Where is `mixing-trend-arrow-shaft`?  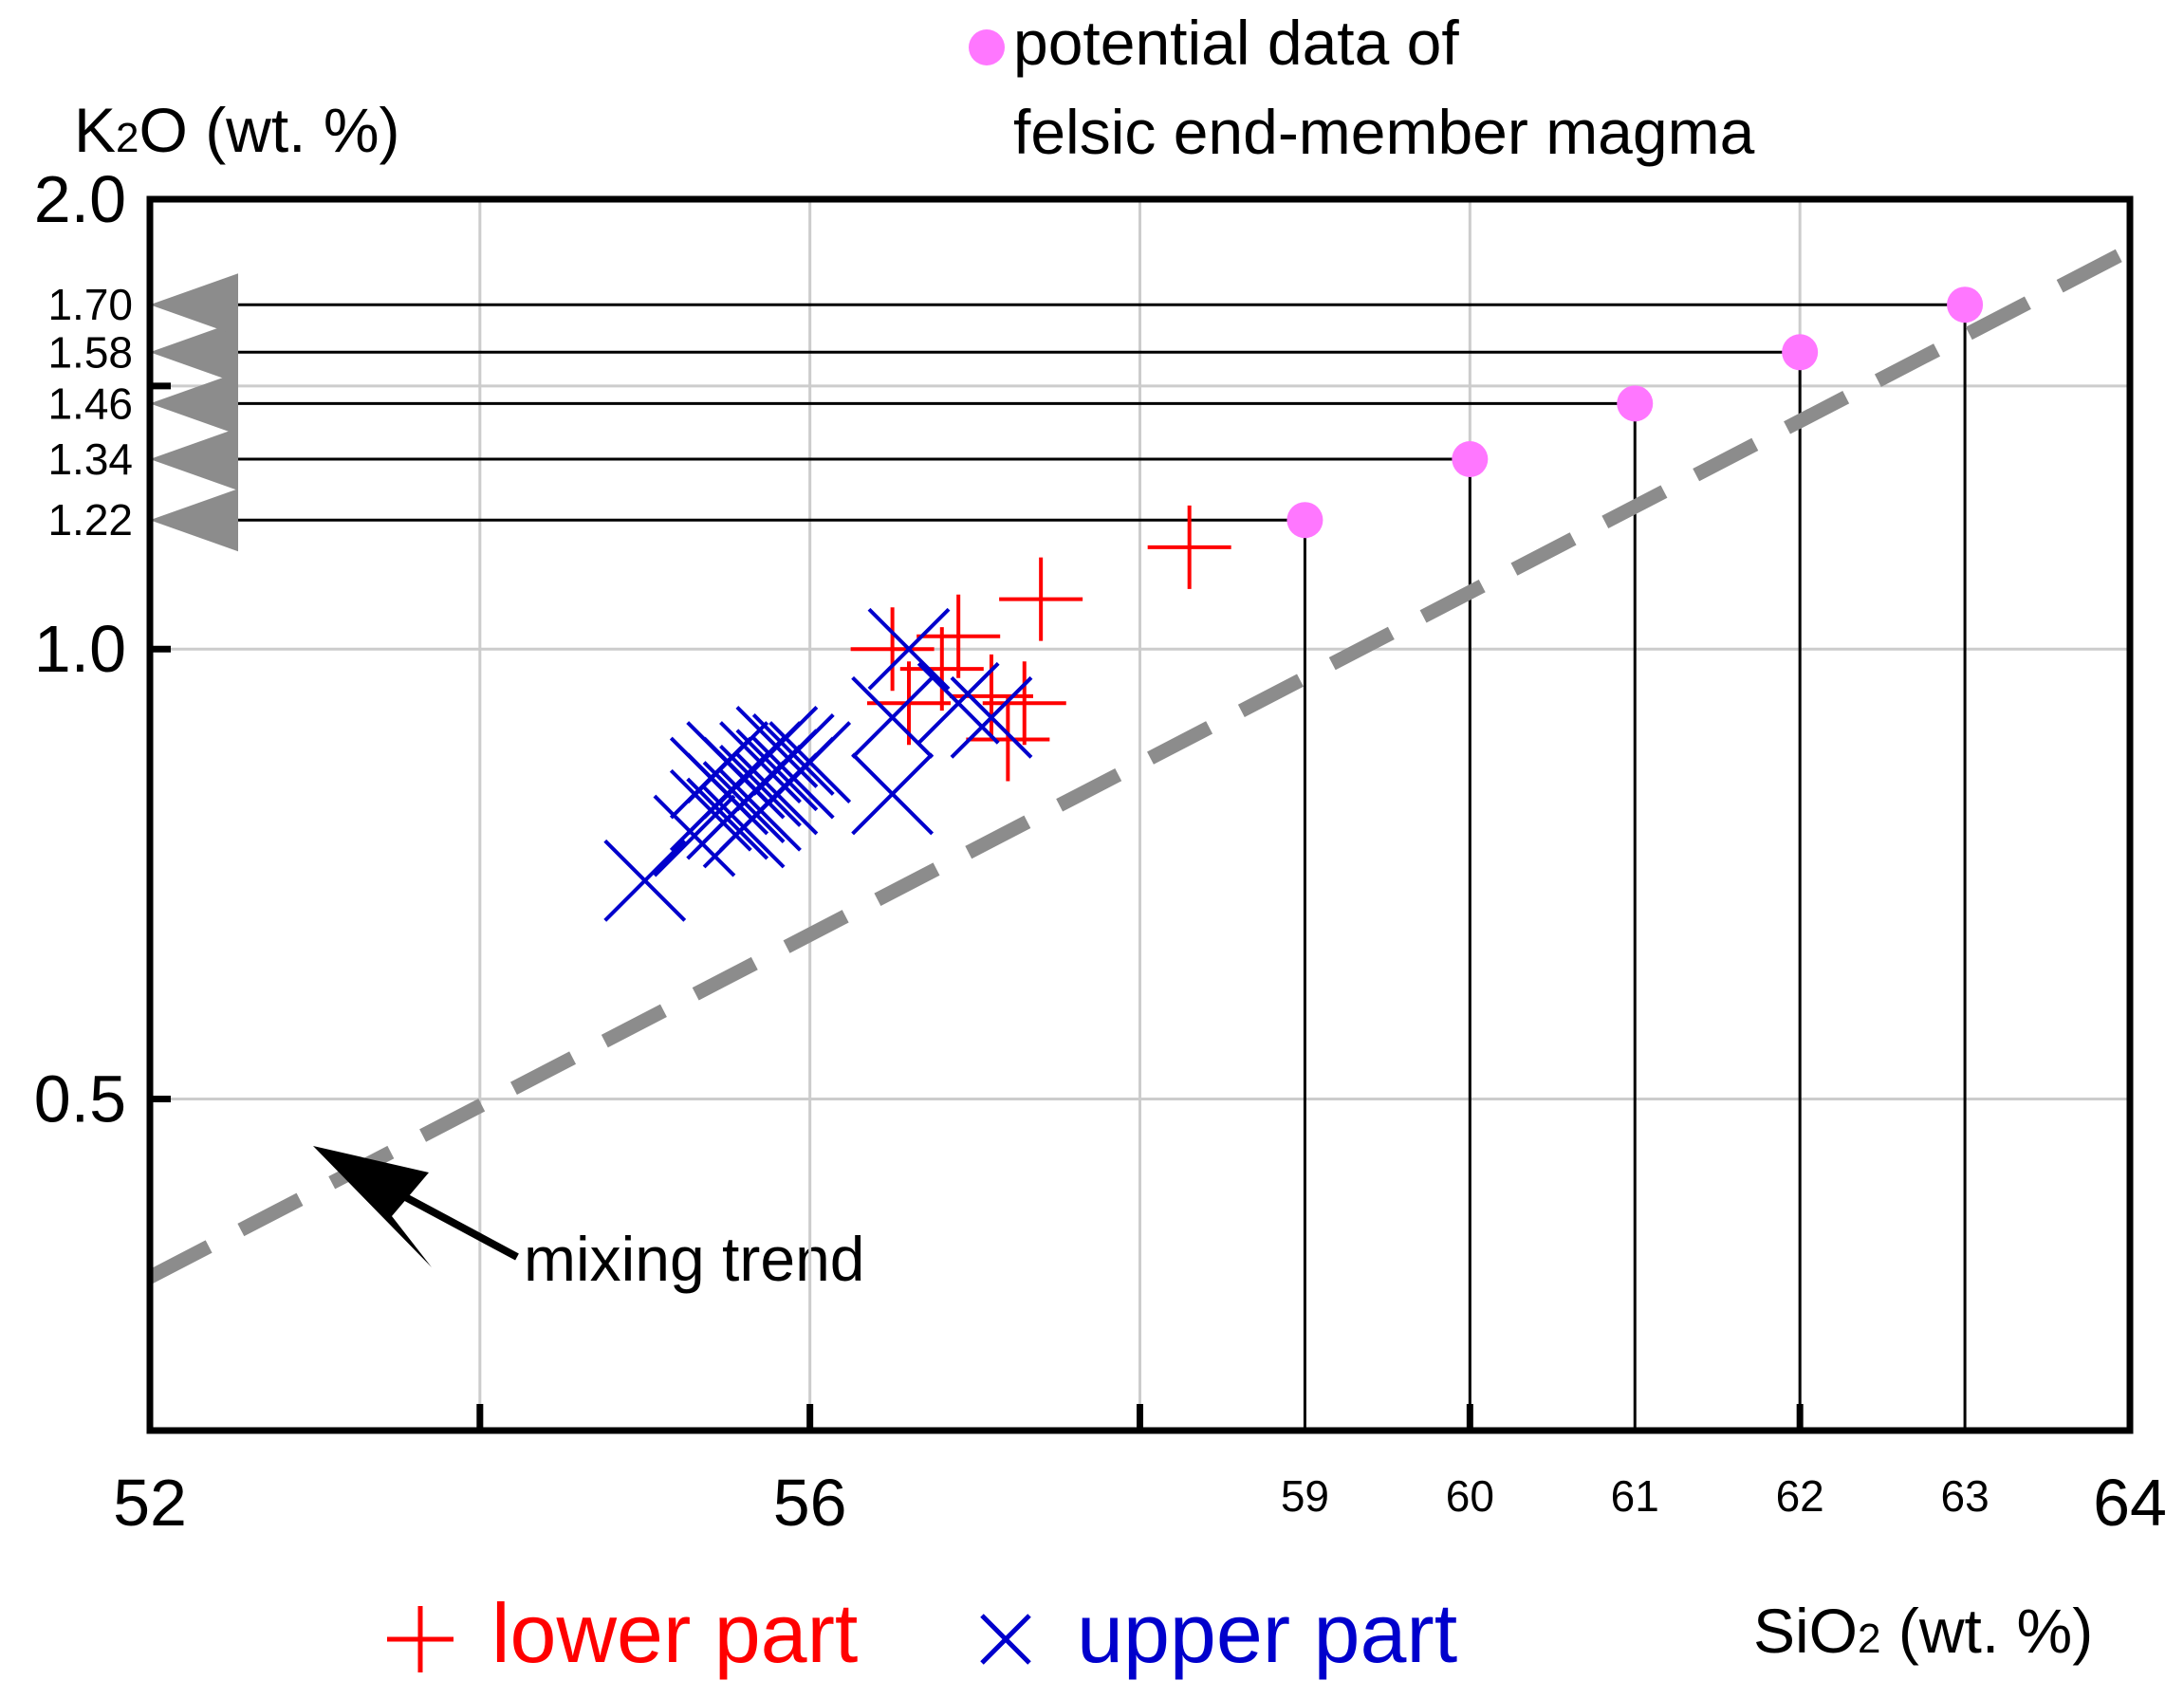 mixing-trend-arrow-shaft is located at coordinates (458, 1225).